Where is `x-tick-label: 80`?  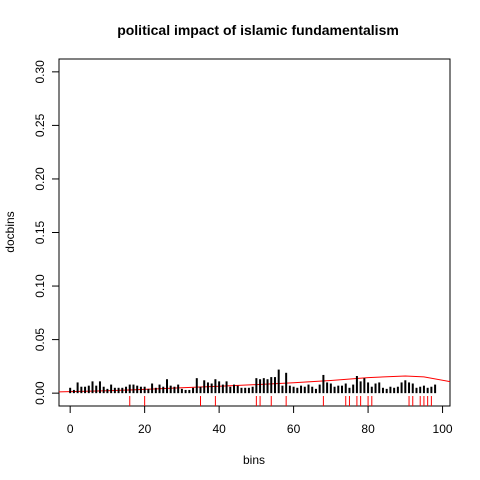
x-tick-label: 80 is located at coordinates (368, 429).